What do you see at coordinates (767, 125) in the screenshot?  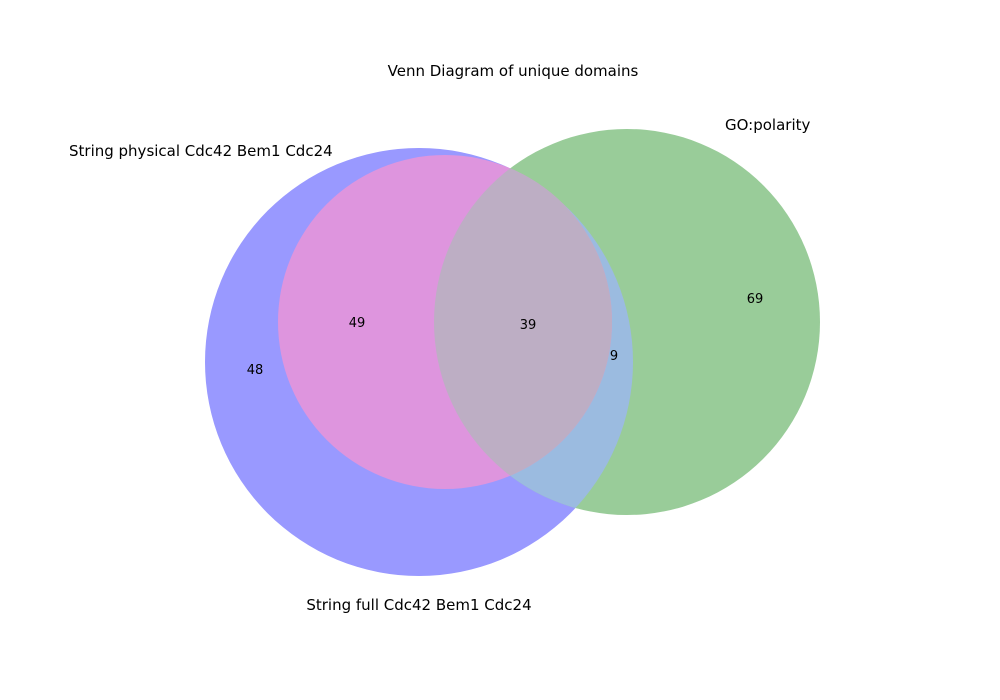 I see `set-label-go-polarity: GO:polarity` at bounding box center [767, 125].